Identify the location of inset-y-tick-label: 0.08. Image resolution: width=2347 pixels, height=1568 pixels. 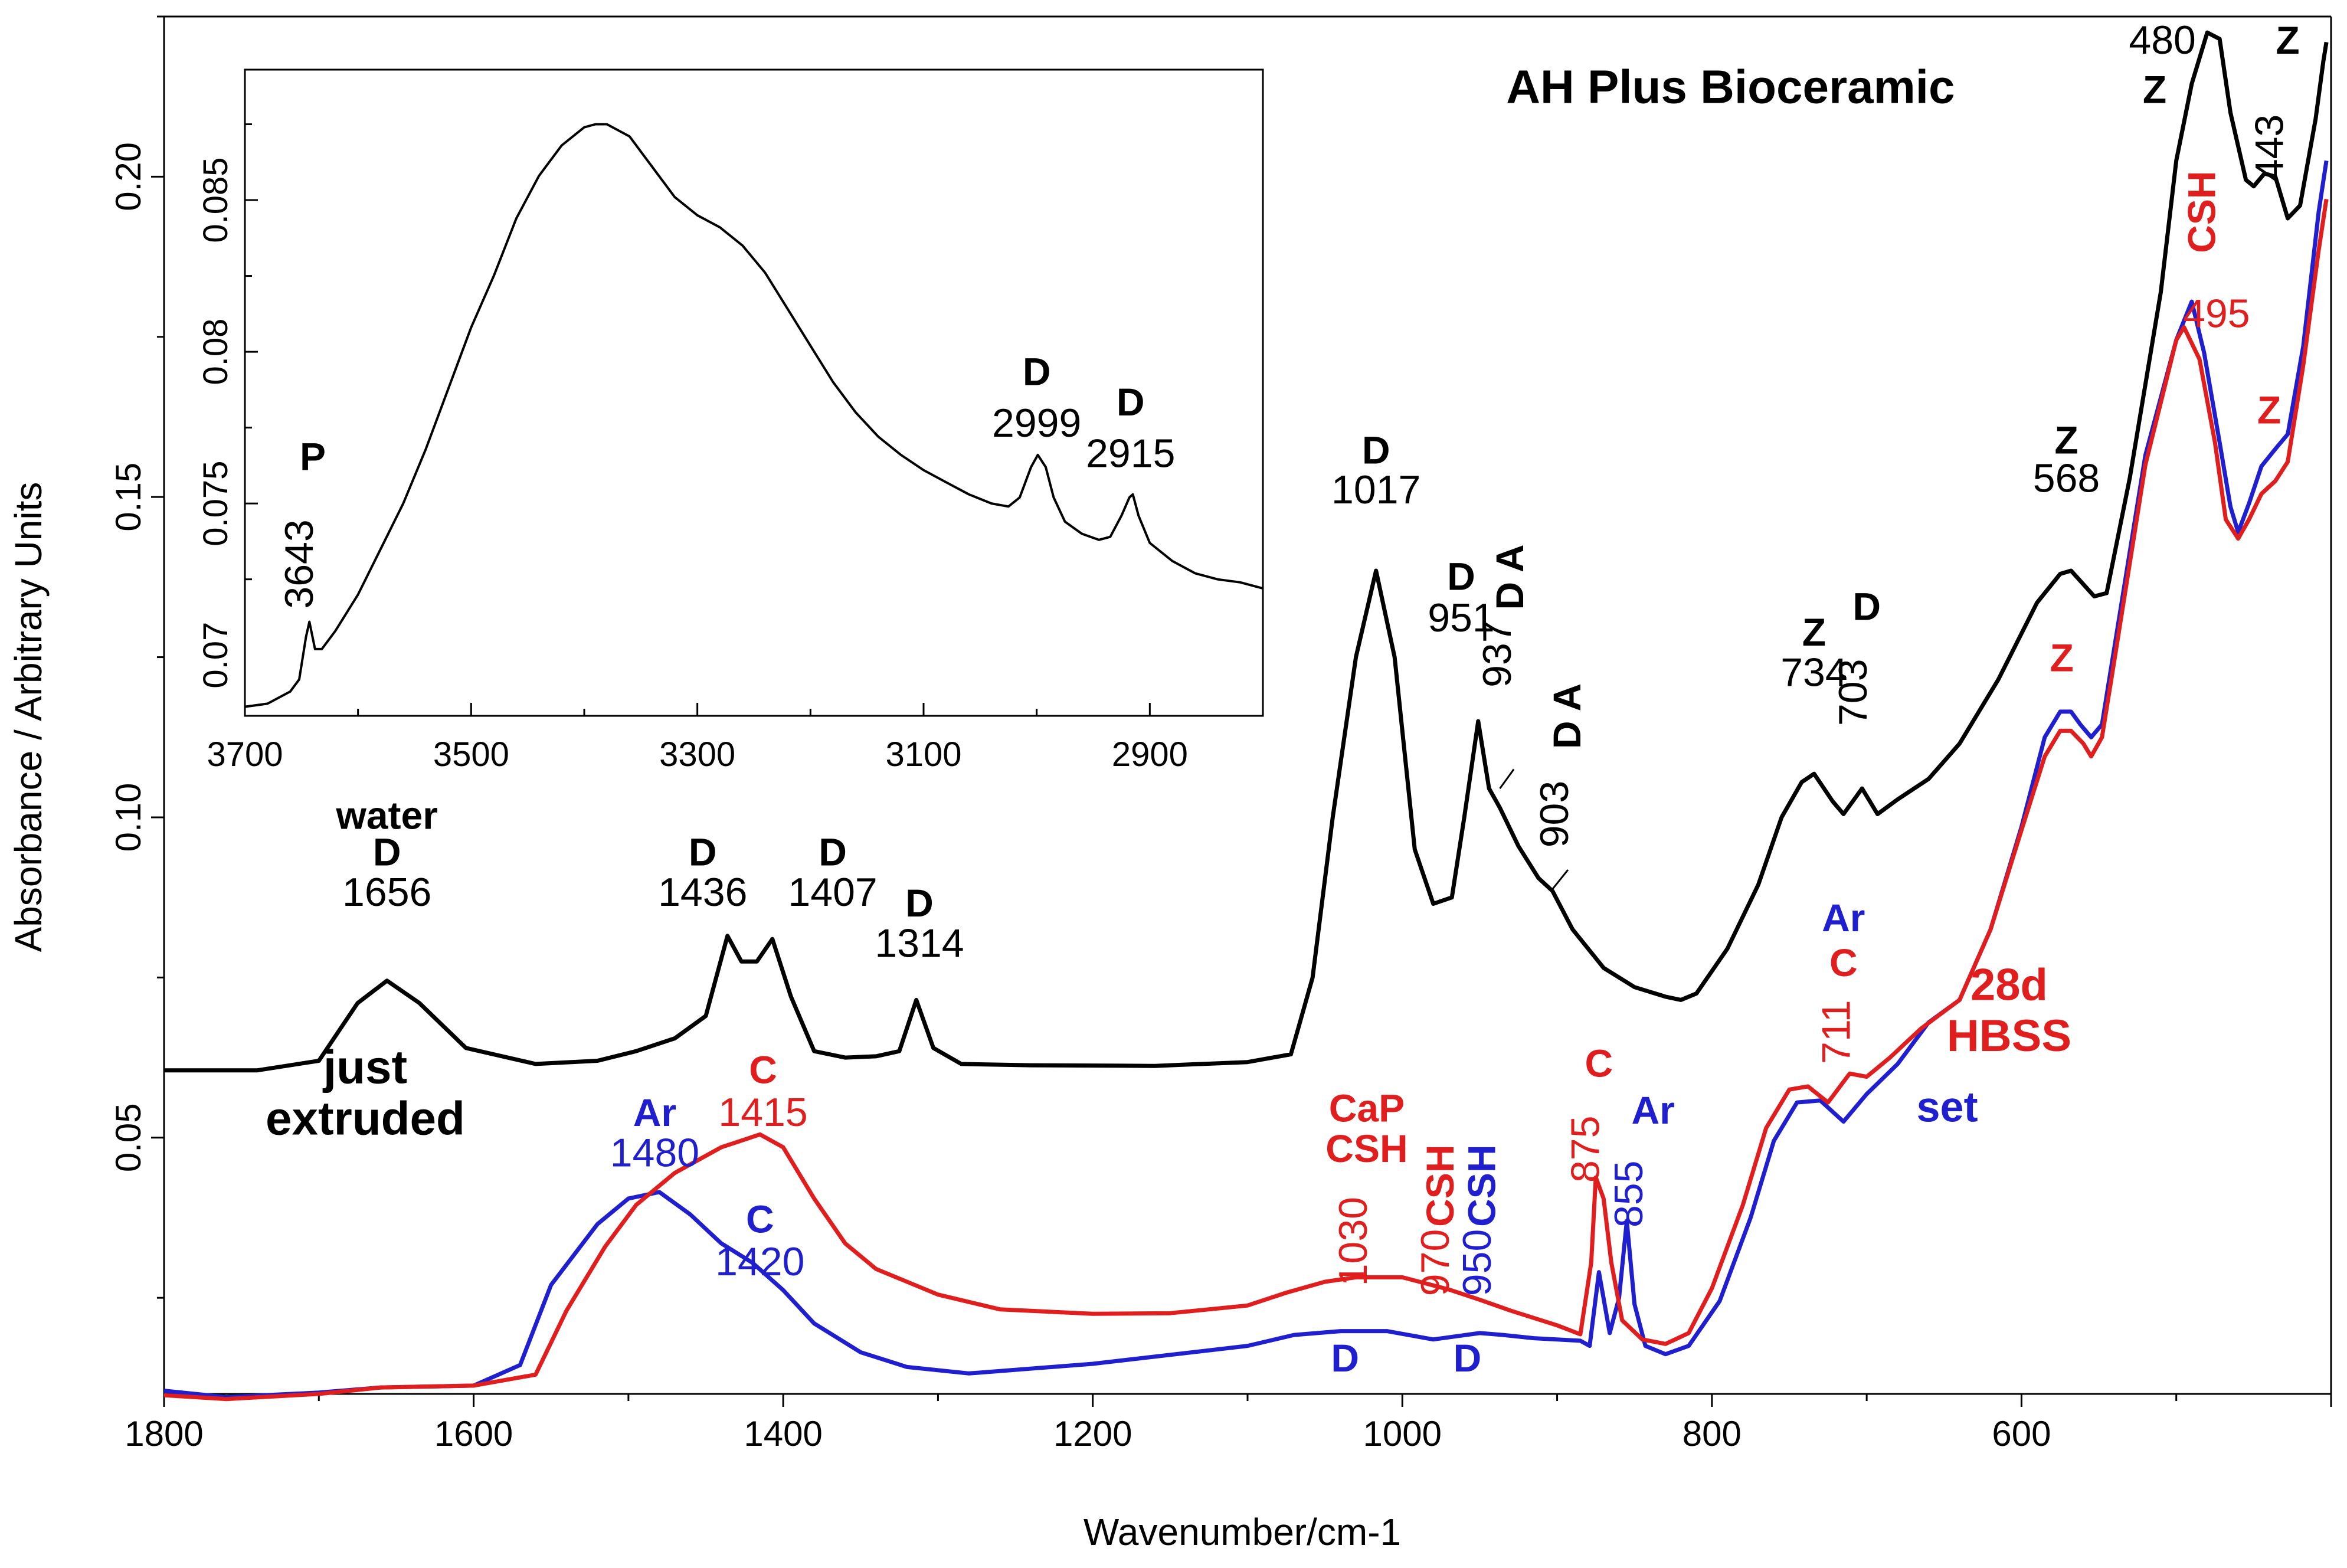
(216, 352).